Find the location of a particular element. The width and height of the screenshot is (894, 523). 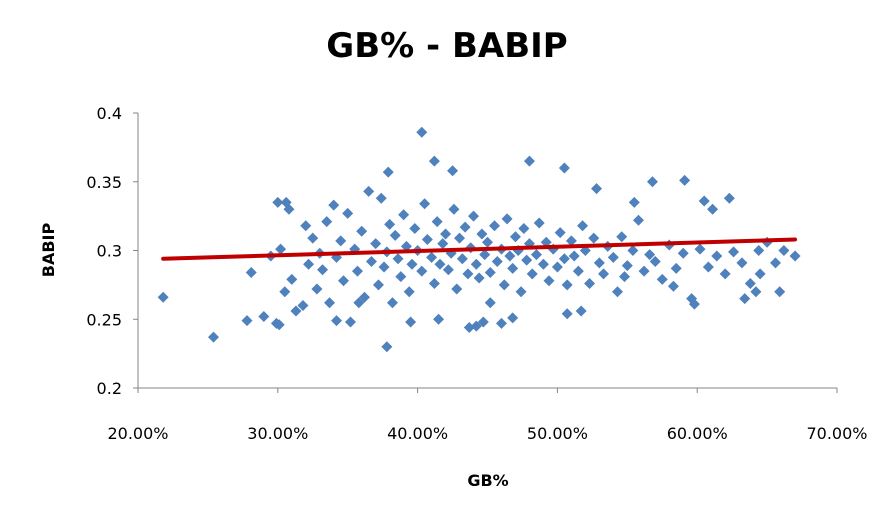

x-tick-label: 60.00% is located at coordinates (697, 433).